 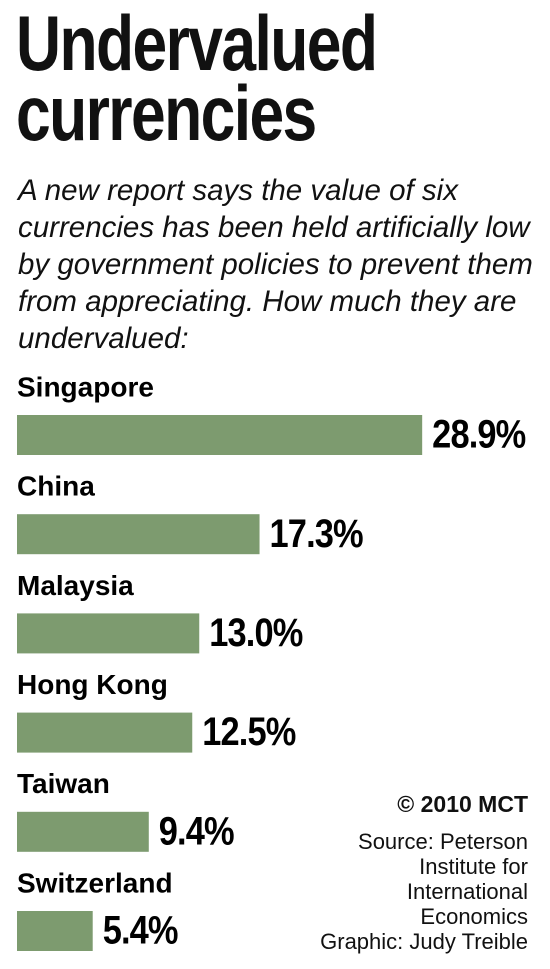 What do you see at coordinates (75, 585) in the screenshot?
I see `category-label: Malaysia` at bounding box center [75, 585].